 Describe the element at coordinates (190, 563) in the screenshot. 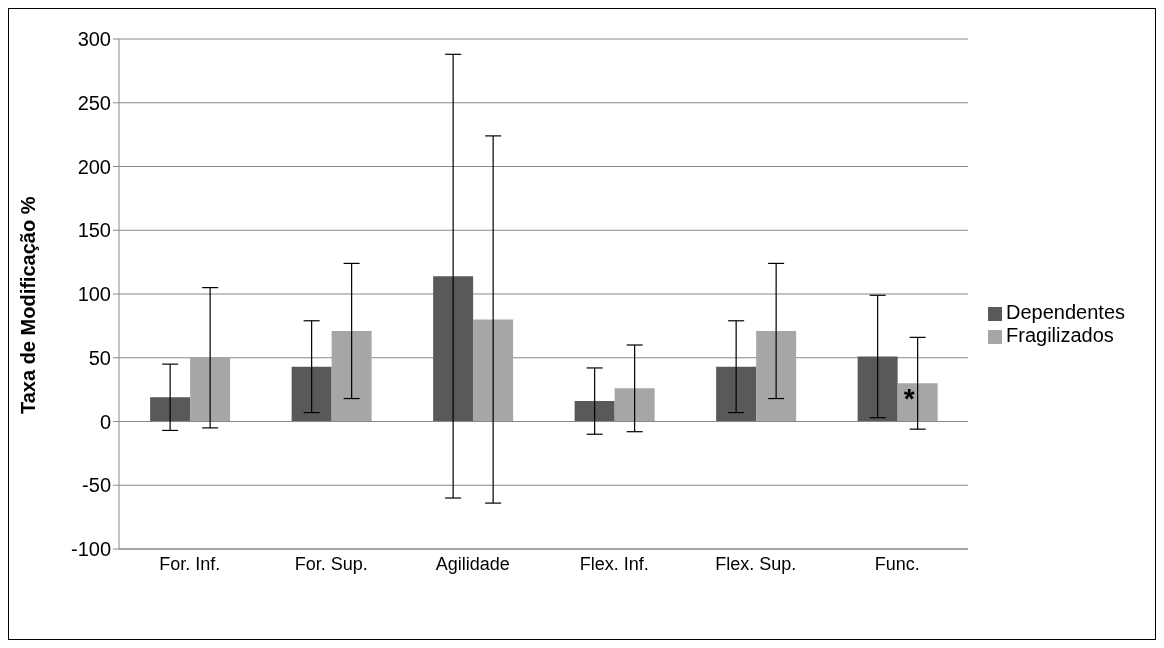

I see `x-tick-label: For. Inf.` at that location.